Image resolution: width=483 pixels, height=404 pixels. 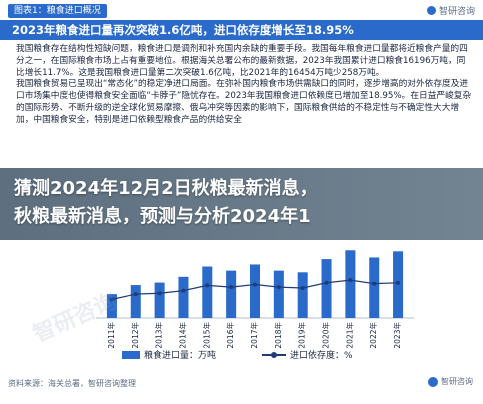 I want to click on bar-2016年, so click(x=231, y=294).